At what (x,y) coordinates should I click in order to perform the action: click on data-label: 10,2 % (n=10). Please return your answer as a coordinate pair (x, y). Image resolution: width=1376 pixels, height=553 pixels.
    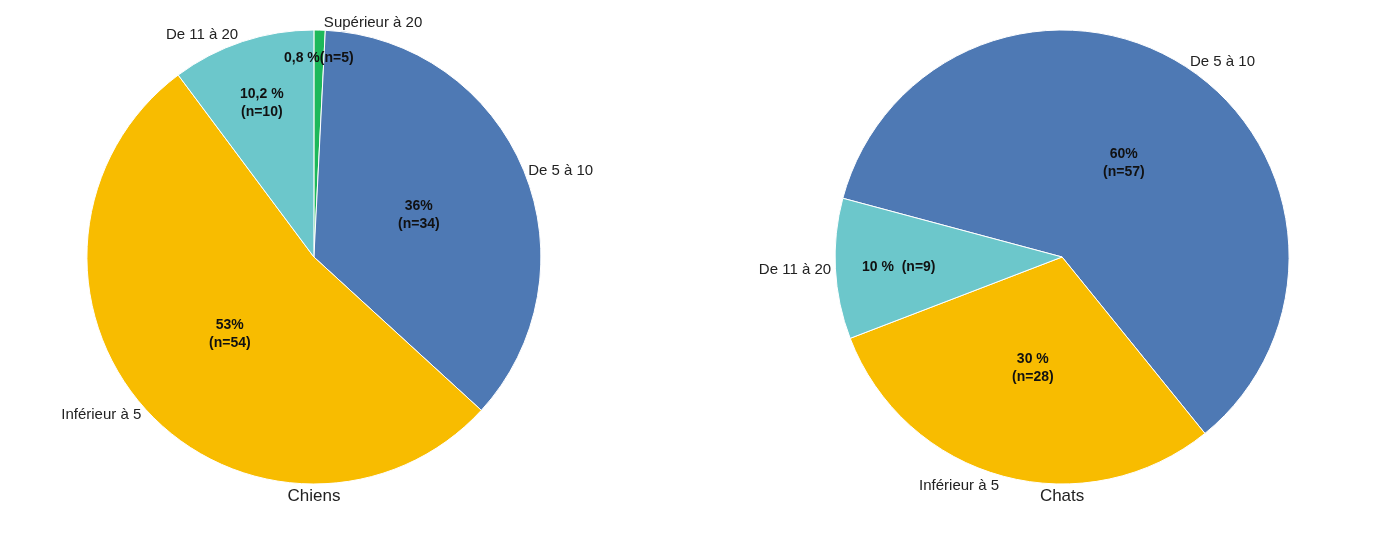
    Looking at the image, I should click on (262, 102).